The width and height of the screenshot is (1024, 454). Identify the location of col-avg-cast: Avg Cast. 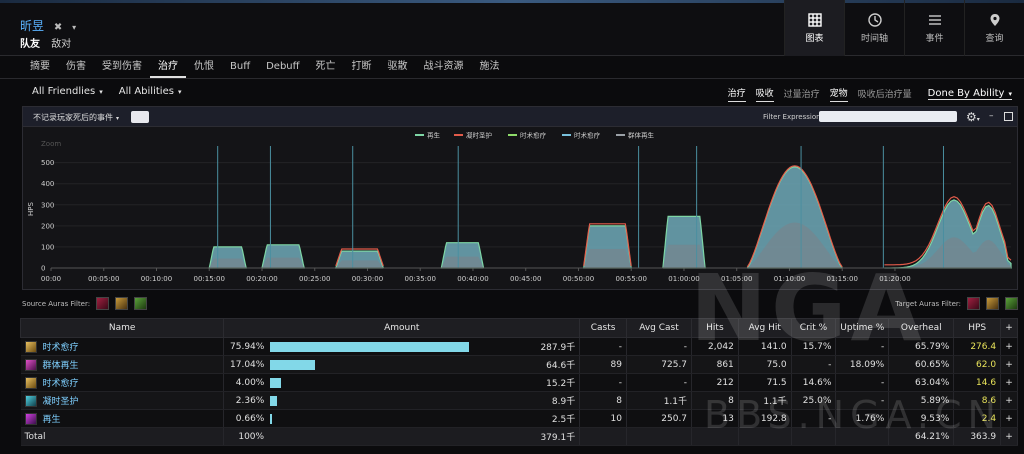
(659, 328).